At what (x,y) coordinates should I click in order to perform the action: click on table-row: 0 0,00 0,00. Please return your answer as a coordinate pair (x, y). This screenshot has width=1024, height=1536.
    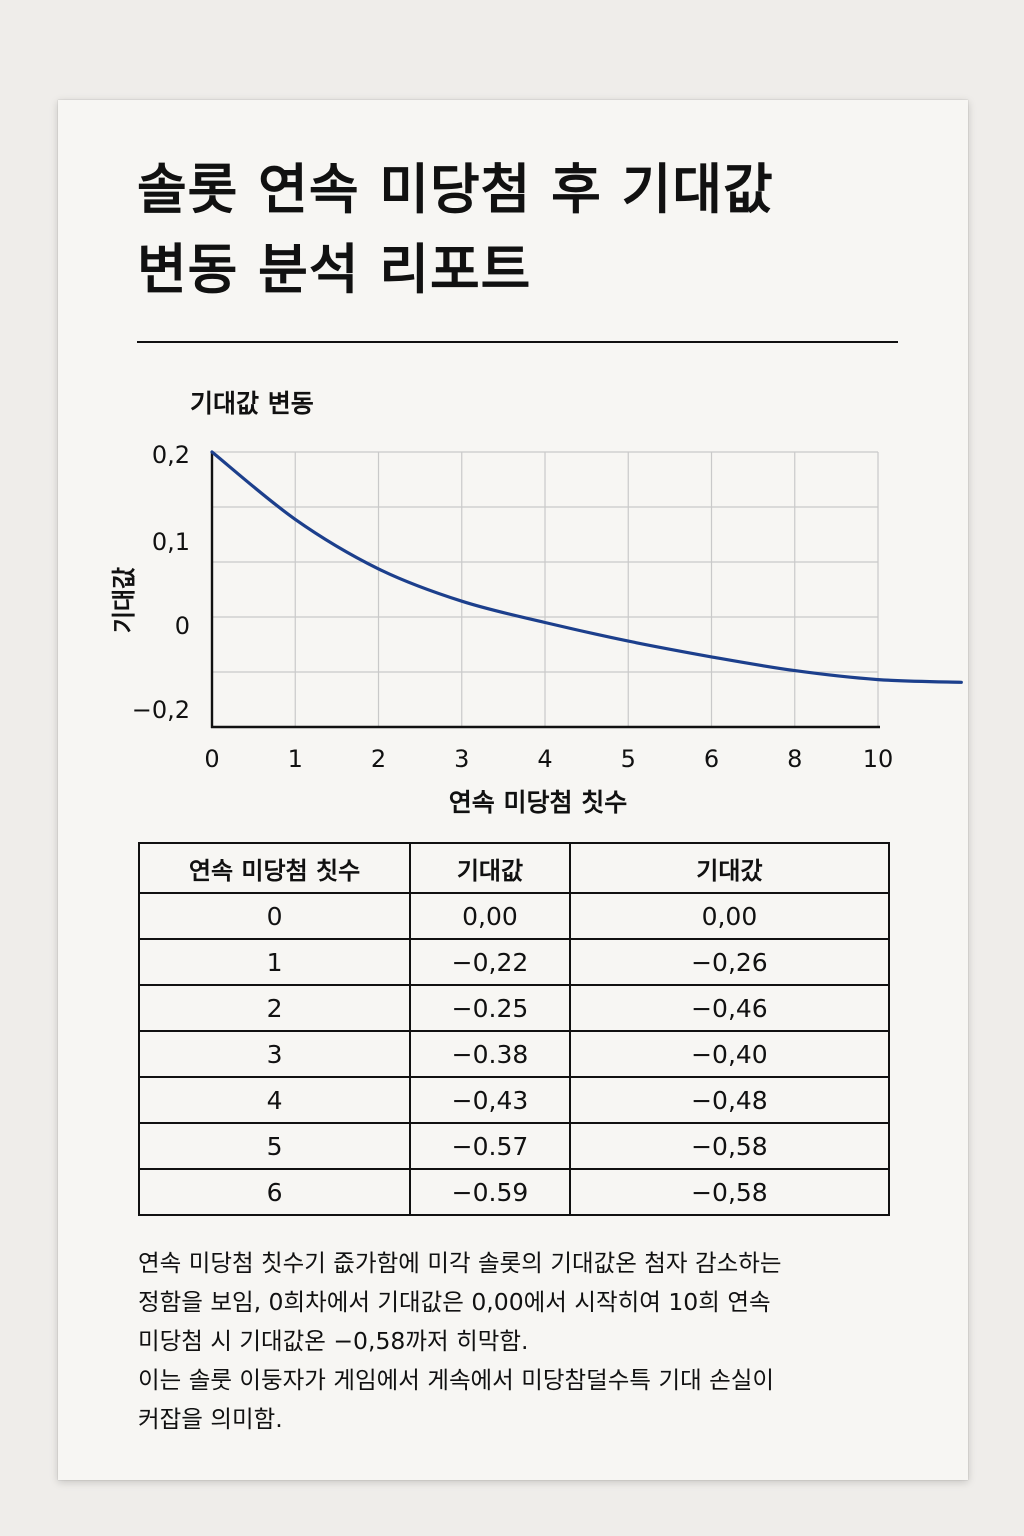
    Looking at the image, I should click on (514, 916).